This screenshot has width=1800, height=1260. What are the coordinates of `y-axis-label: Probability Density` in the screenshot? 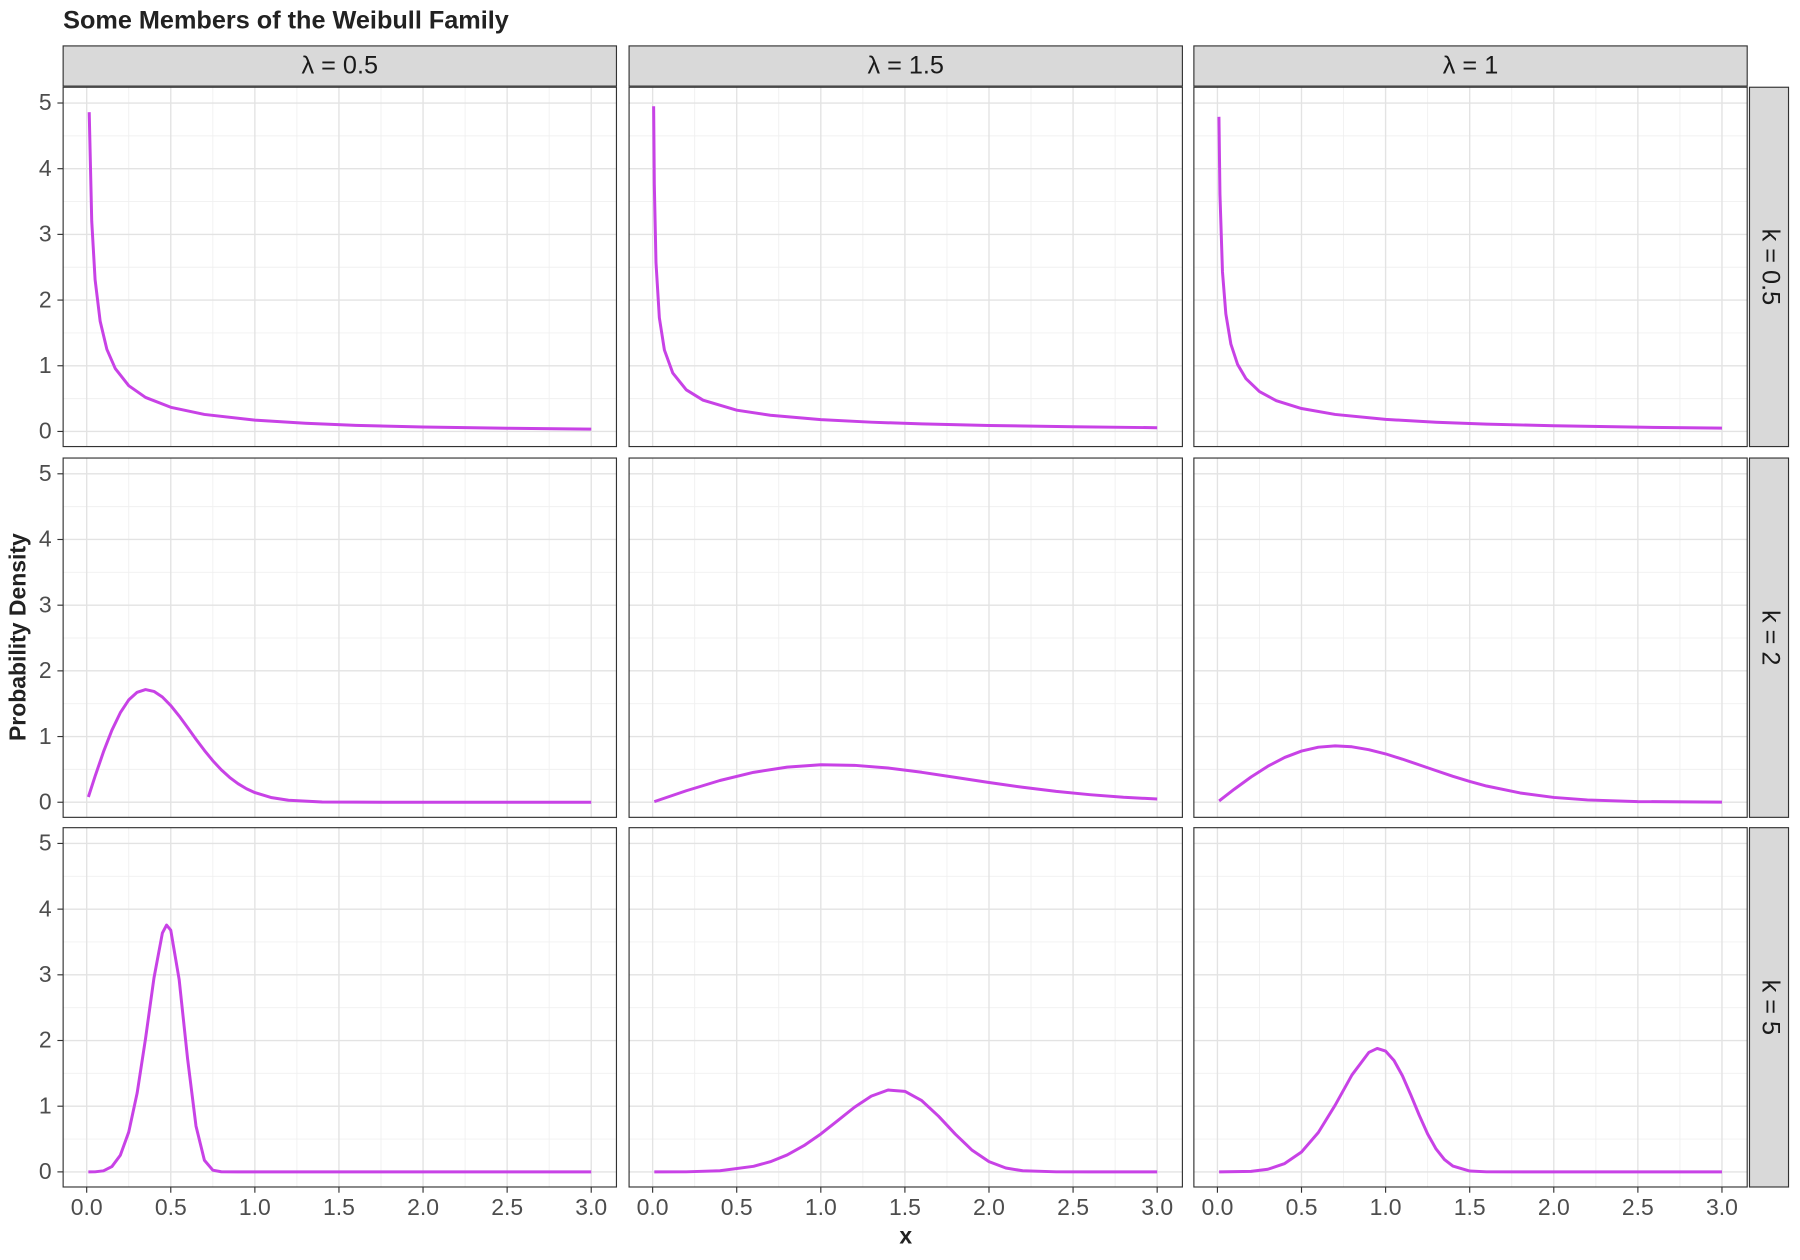 It's located at (18, 637).